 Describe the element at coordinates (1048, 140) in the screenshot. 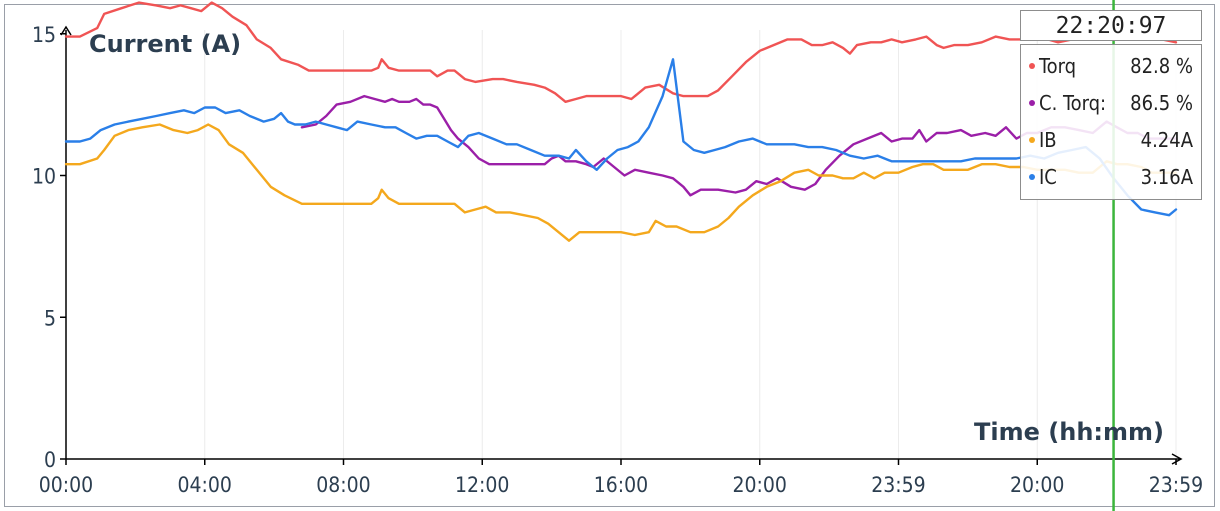

I see `tooltip-label: IB` at that location.